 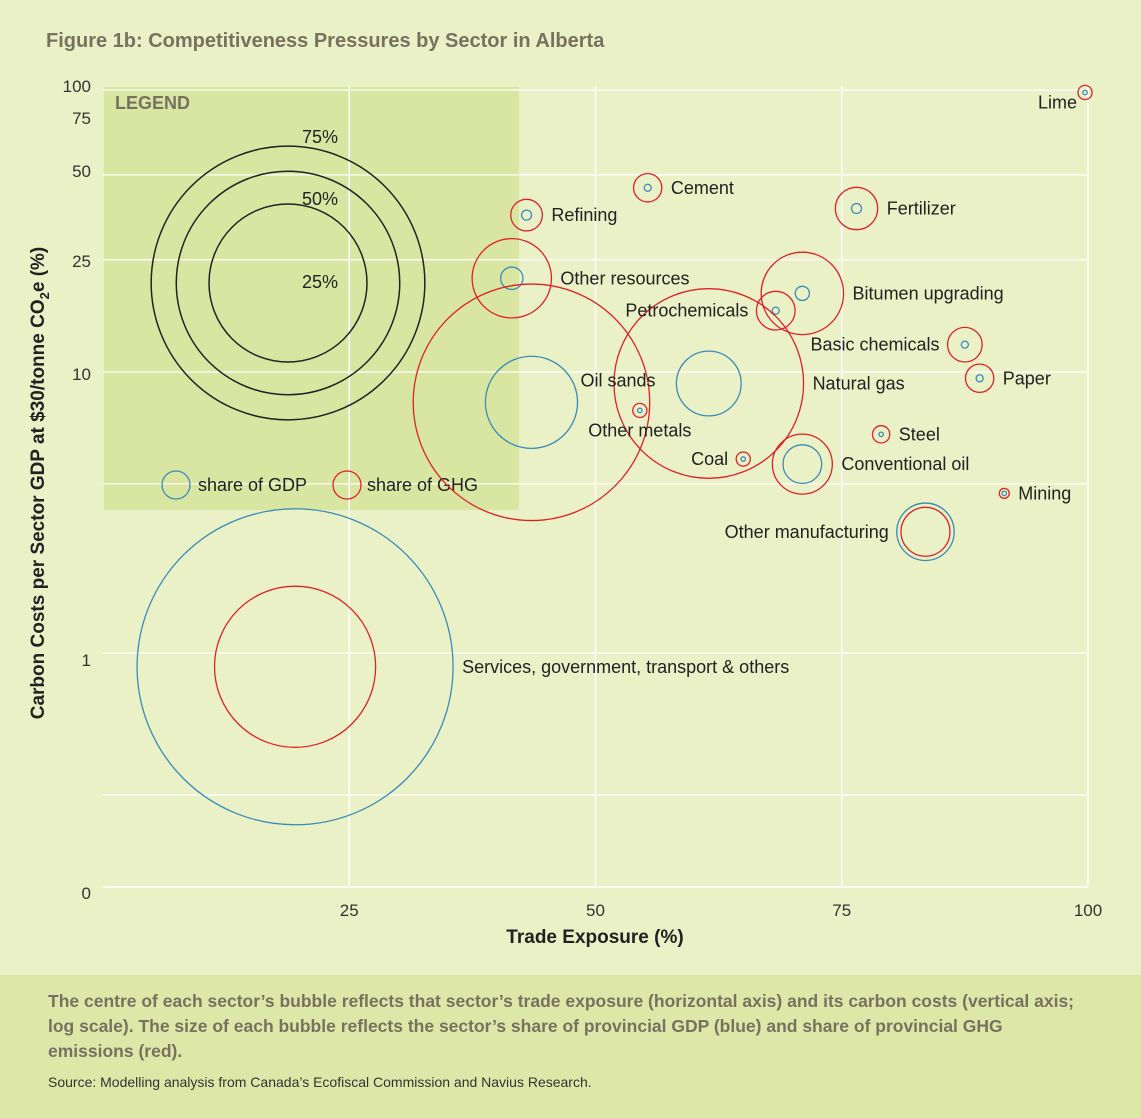 I want to click on bubble-gdp-fertilizer, so click(x=856, y=208).